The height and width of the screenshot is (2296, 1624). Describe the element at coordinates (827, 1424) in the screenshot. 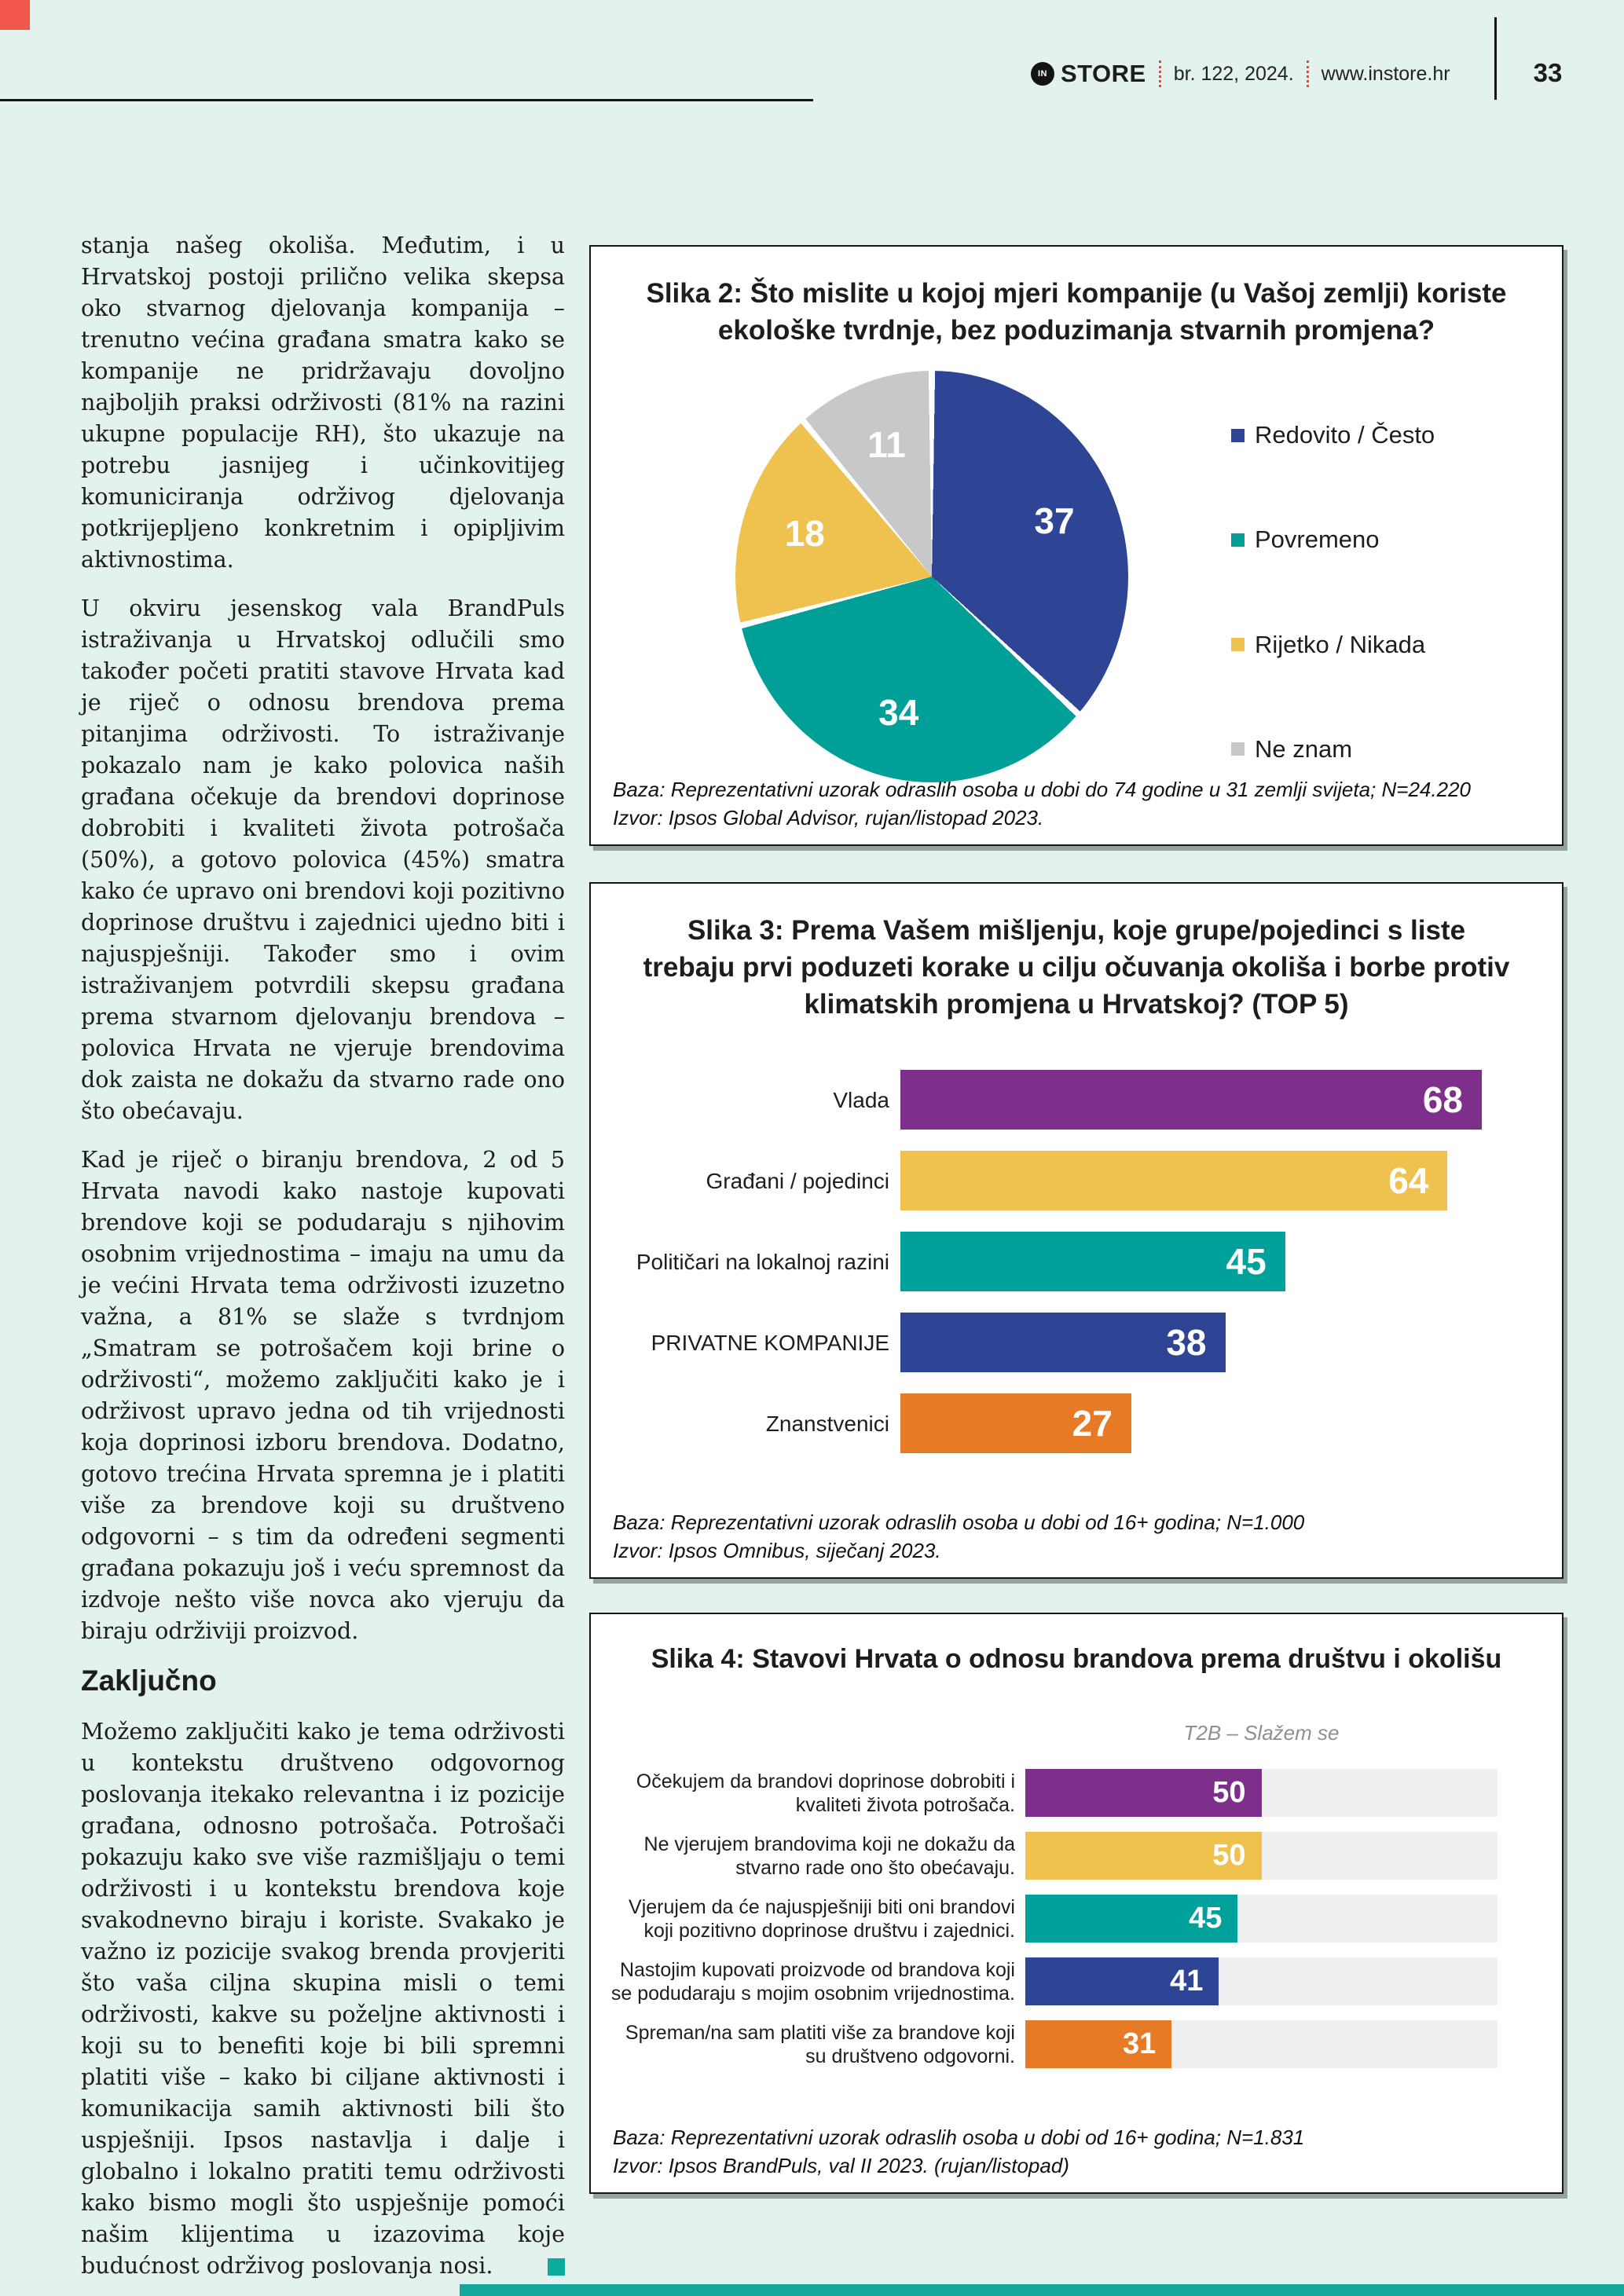

I see `bar-category-label: Znanstvenici` at that location.